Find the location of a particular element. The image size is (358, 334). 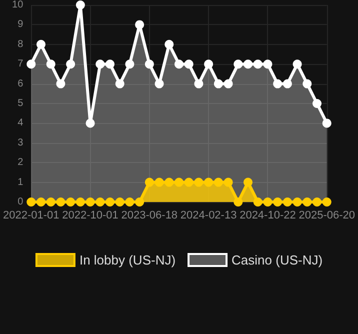

y-tick-label: 10 is located at coordinates (18, 5).